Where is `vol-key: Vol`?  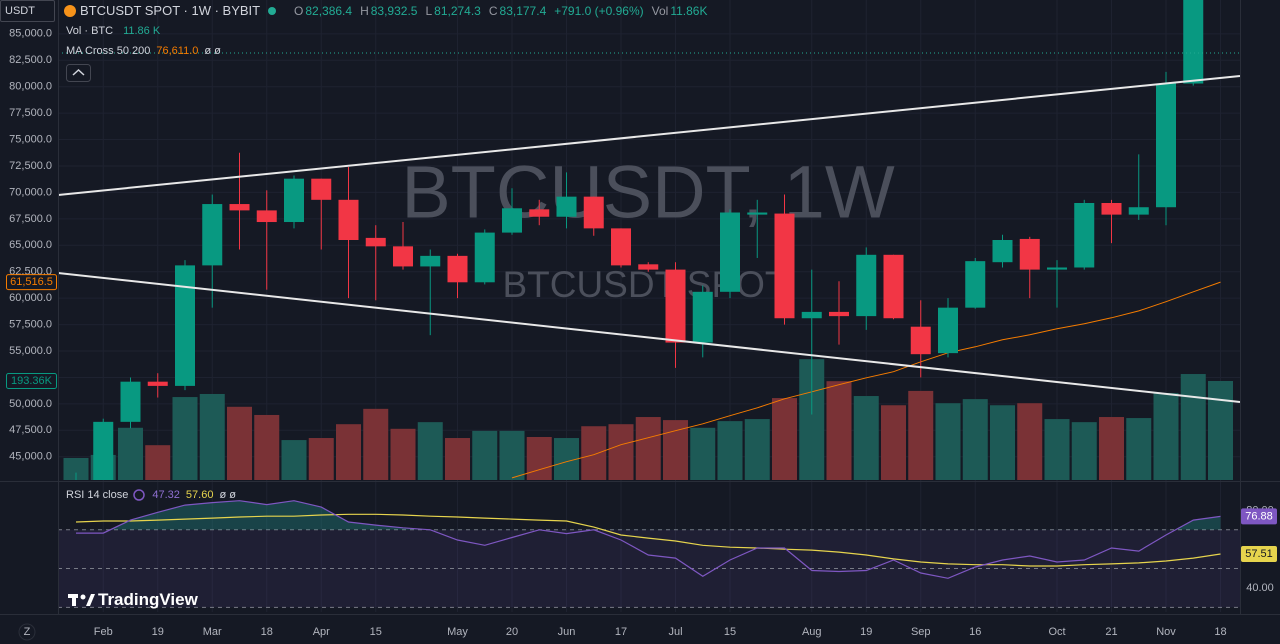 vol-key: Vol is located at coordinates (660, 11).